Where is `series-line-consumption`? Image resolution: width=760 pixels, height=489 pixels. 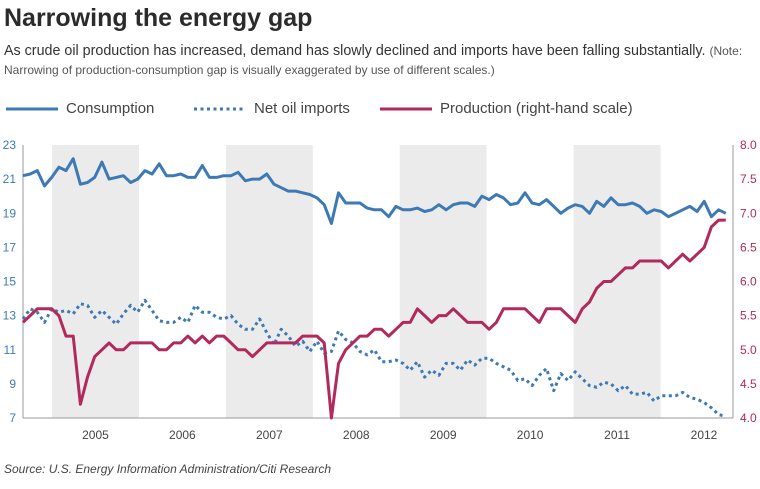 series-line-consumption is located at coordinates (374, 191).